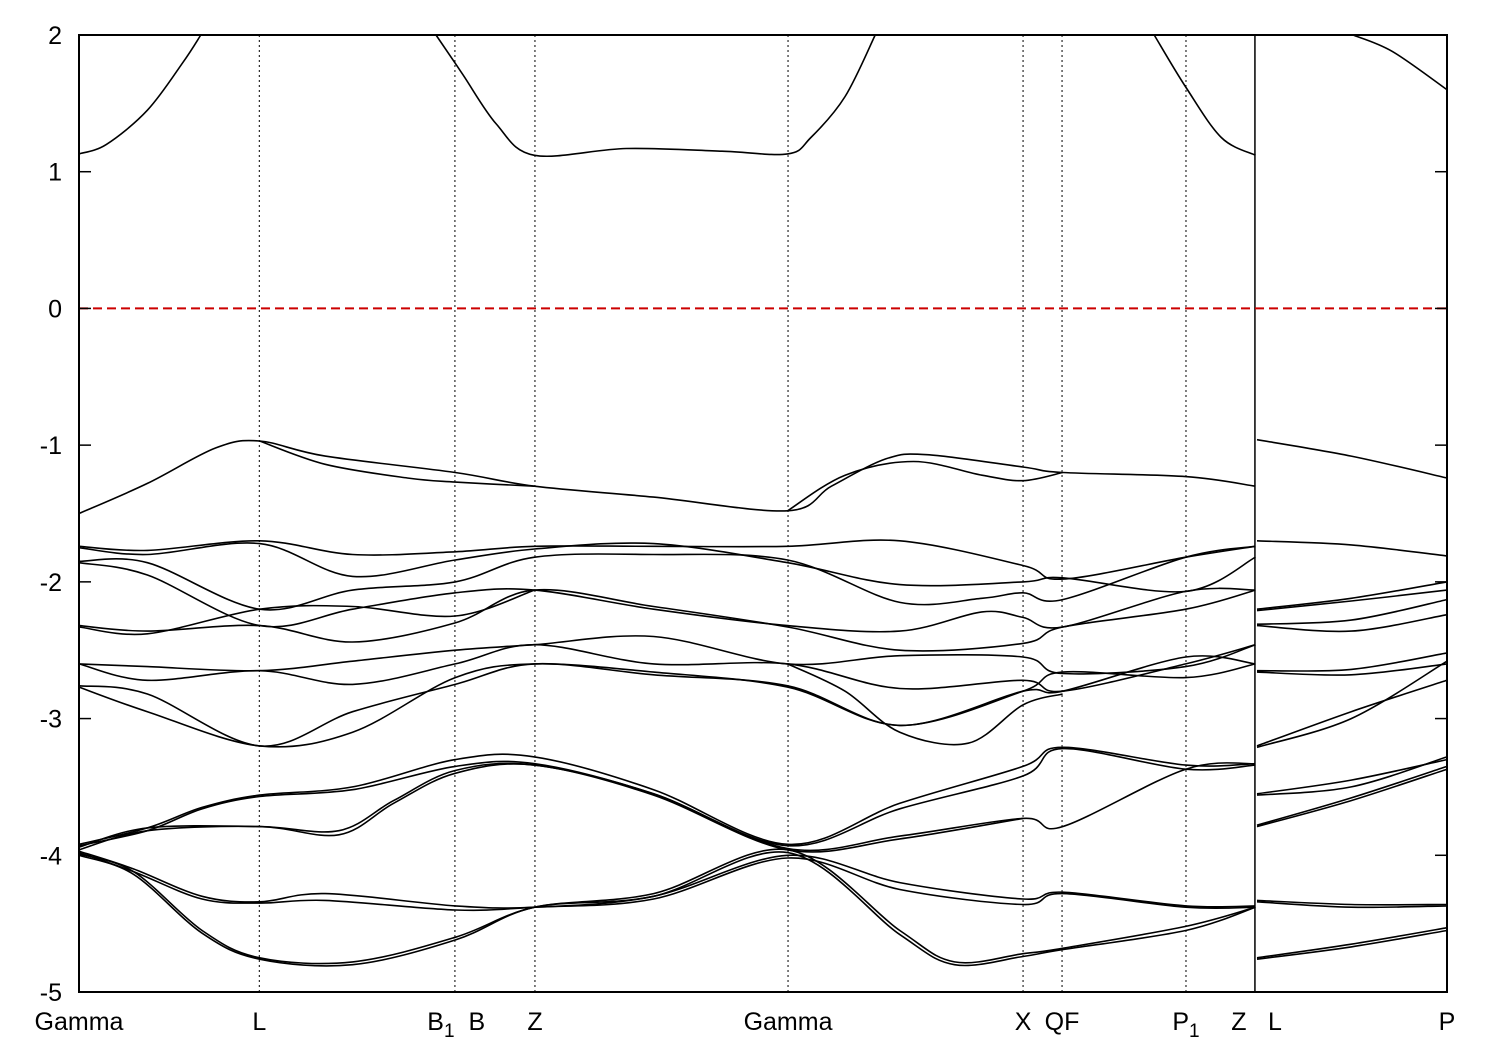  Describe the element at coordinates (1023, 1022) in the screenshot. I see `x-tick-label: X` at that location.